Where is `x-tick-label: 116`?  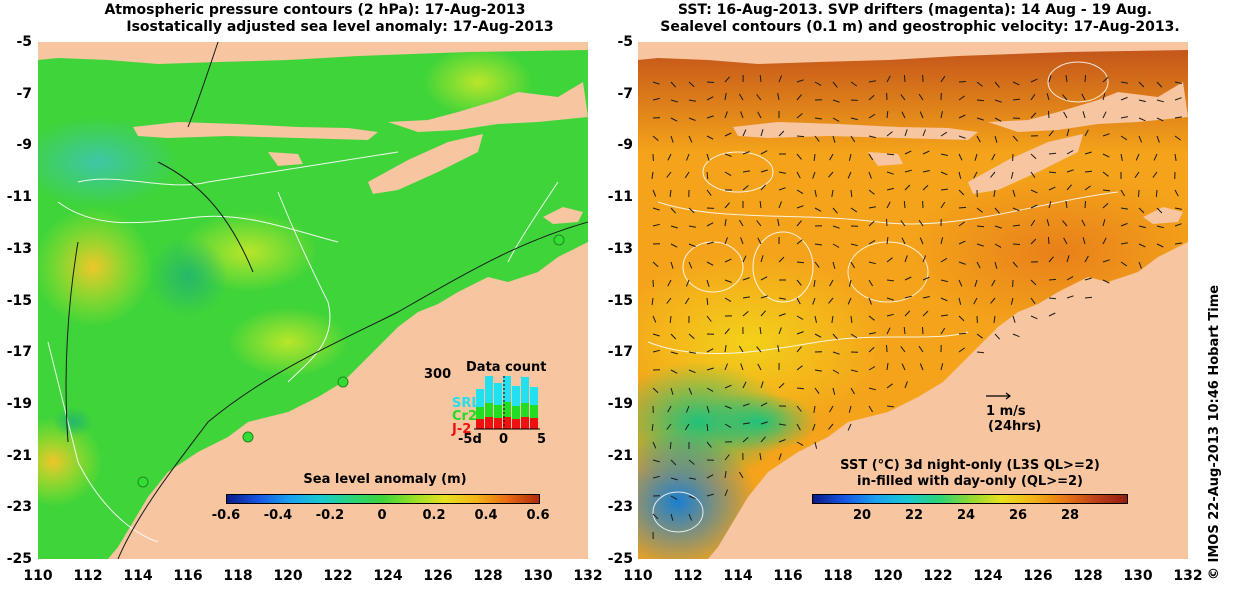 x-tick-label: 116 is located at coordinates (188, 576).